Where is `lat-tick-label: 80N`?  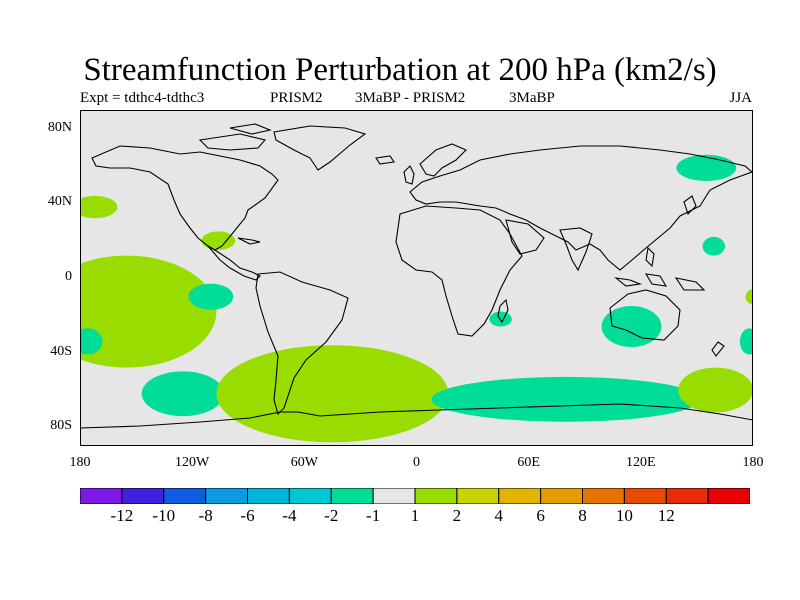 lat-tick-label: 80N is located at coordinates (59, 127).